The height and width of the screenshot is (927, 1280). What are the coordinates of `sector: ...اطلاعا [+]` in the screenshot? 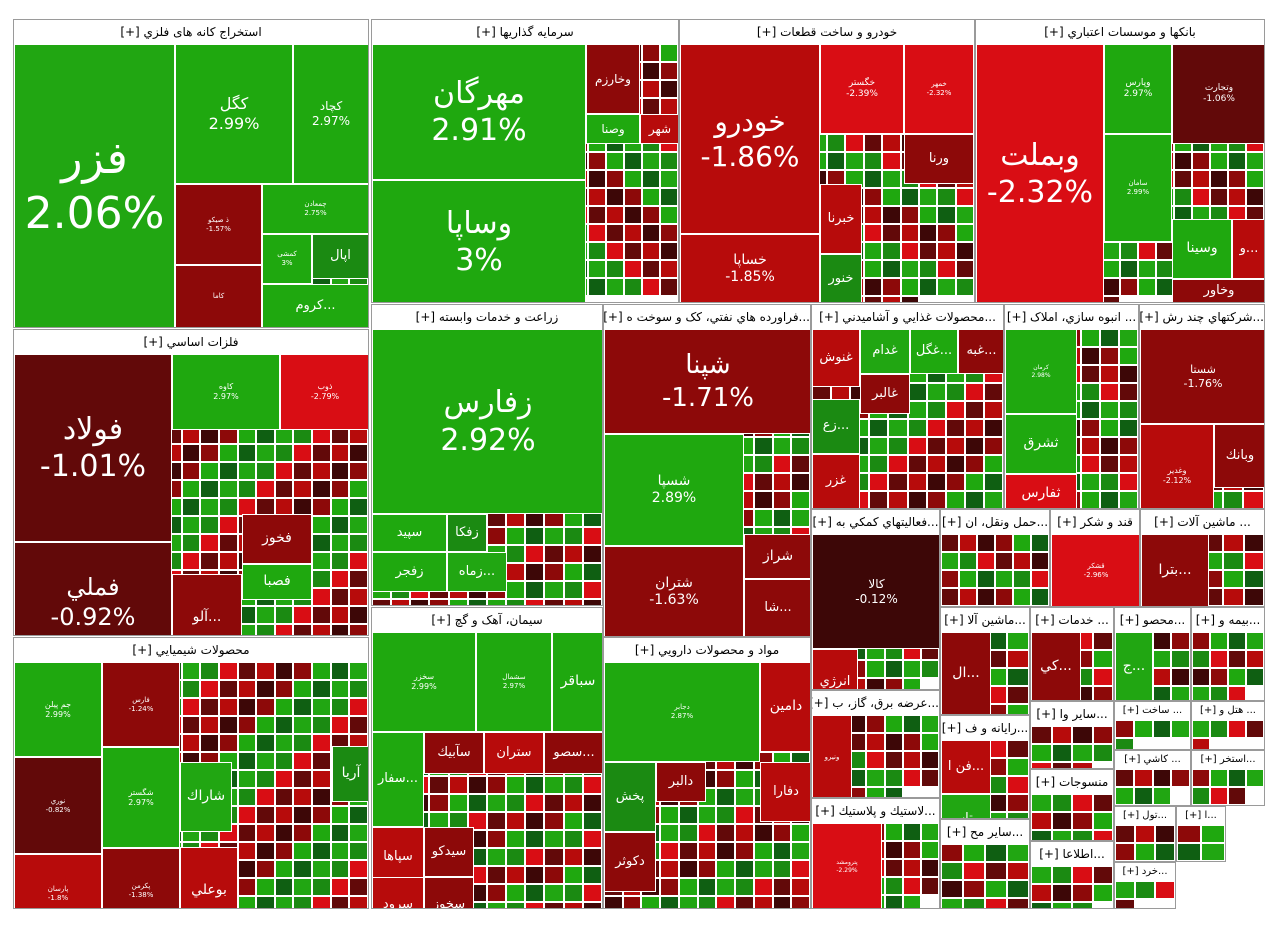 It's located at (1072, 875).